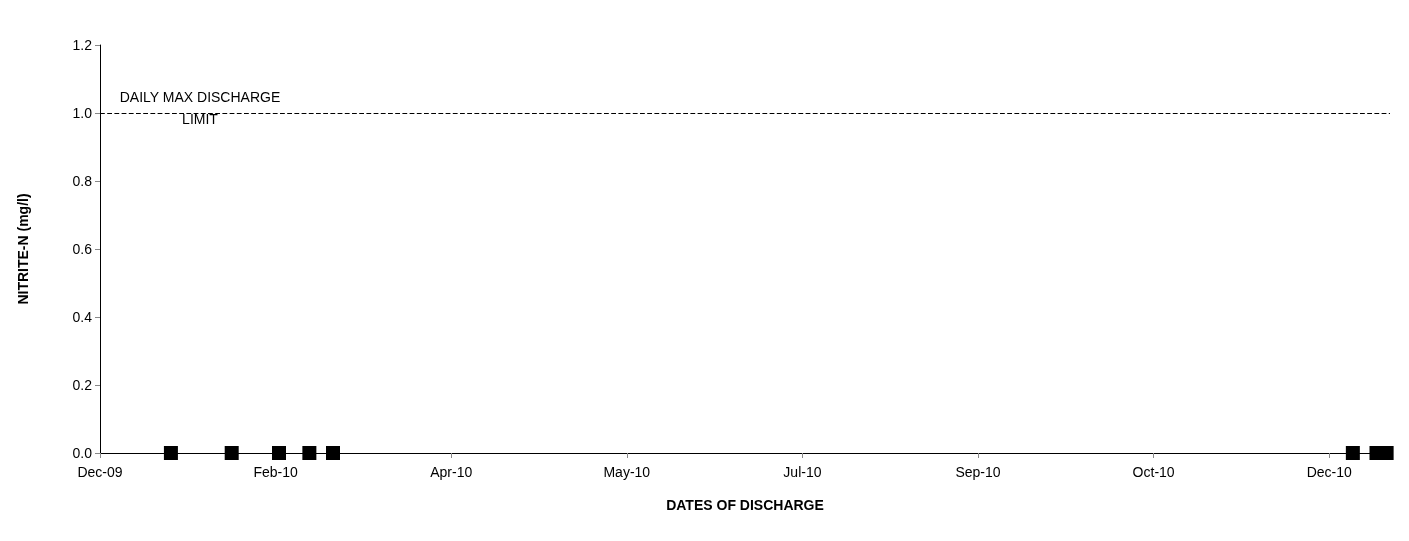 The height and width of the screenshot is (541, 1409). I want to click on y-tick-label: 1.0, so click(82, 113).